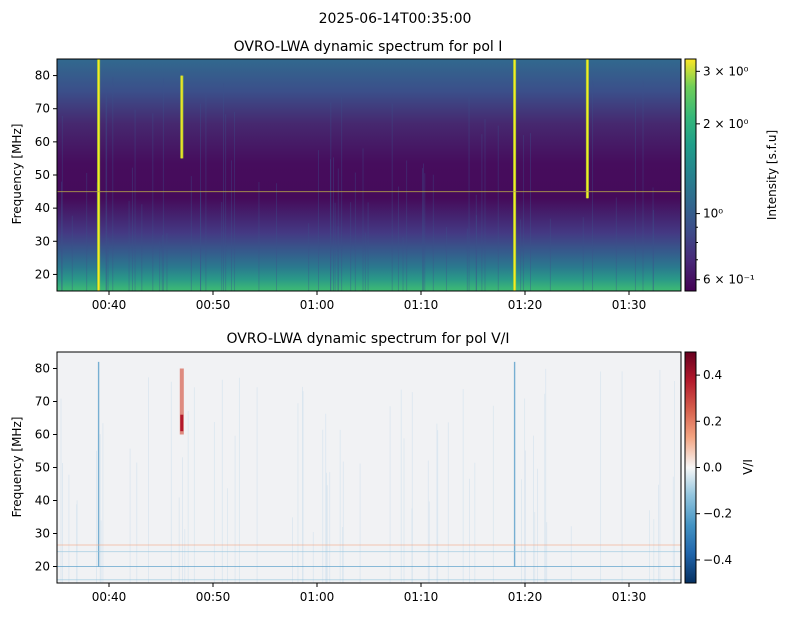  Describe the element at coordinates (726, 124) in the screenshot. I see `colorbar-tick-label: 2 × 10⁰` at that location.